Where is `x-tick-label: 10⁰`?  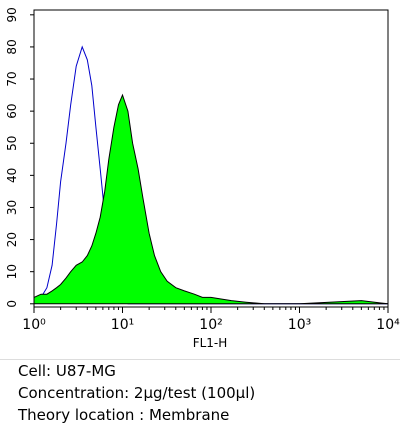 x-tick-label: 10⁰ is located at coordinates (34, 325).